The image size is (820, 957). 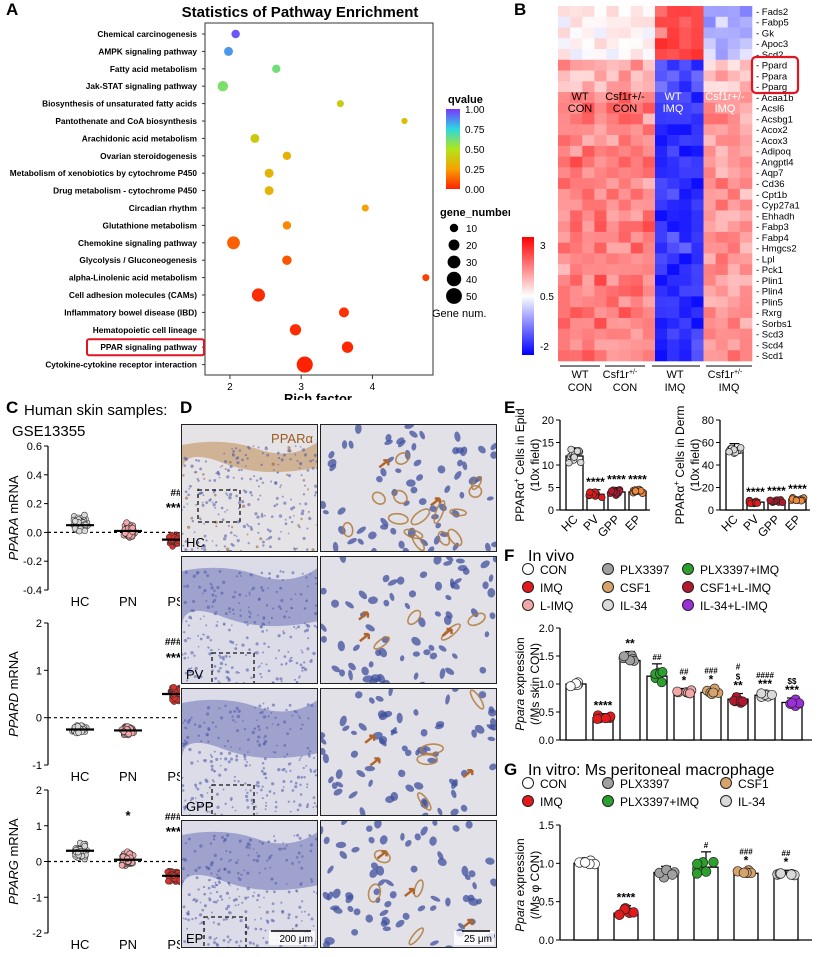 I want to click on ppara-positive-stain, so click(x=444, y=538).